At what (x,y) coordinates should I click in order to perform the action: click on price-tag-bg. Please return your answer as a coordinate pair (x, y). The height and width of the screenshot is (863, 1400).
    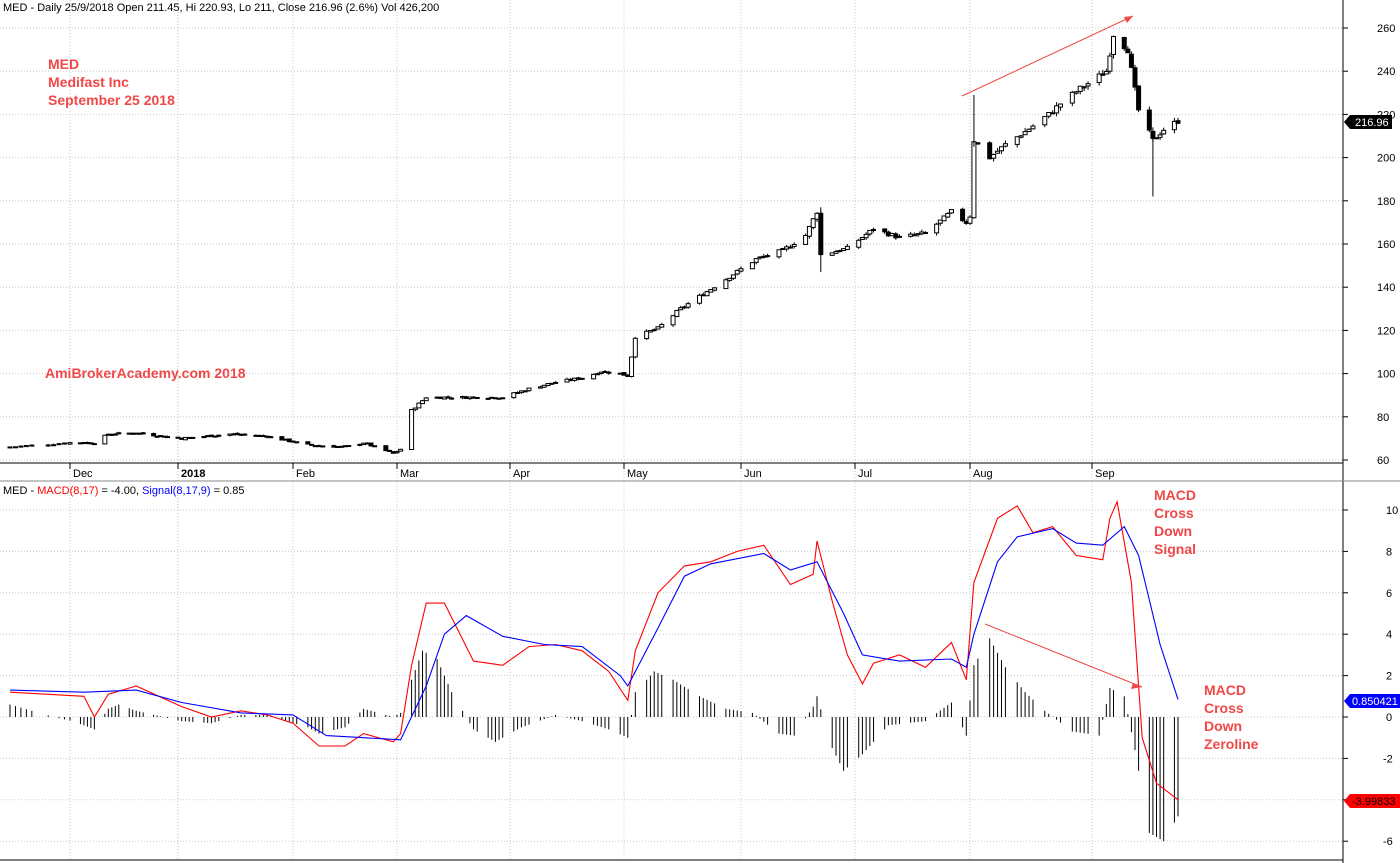
    Looking at the image, I should click on (1368, 122).